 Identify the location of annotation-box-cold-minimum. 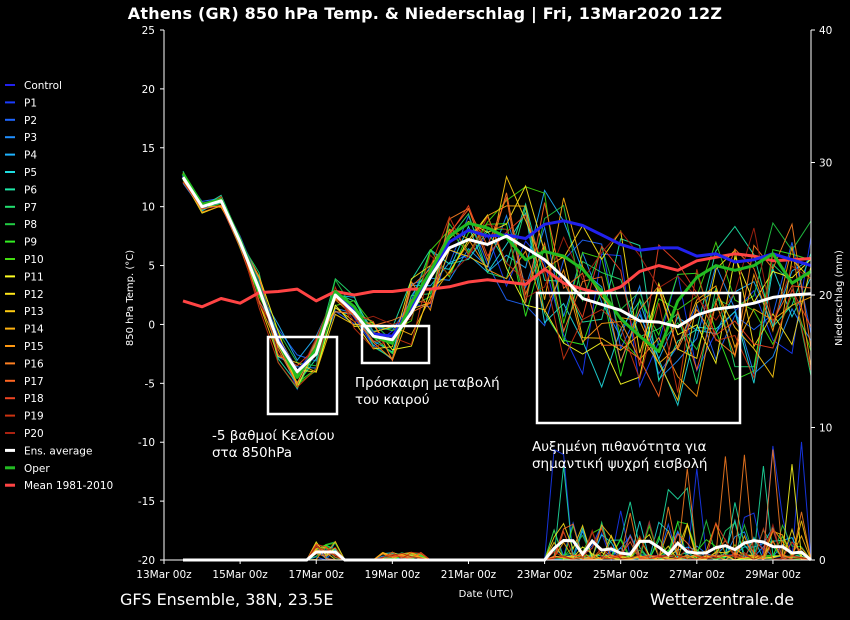
(302, 375).